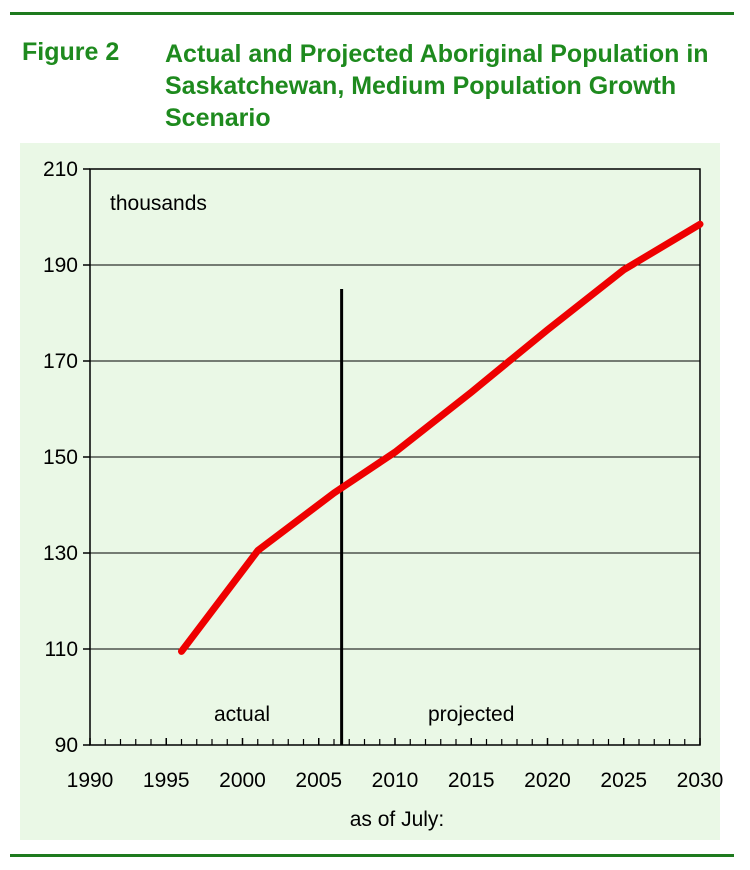  Describe the element at coordinates (60, 265) in the screenshot. I see `y-tick-label: 190` at that location.